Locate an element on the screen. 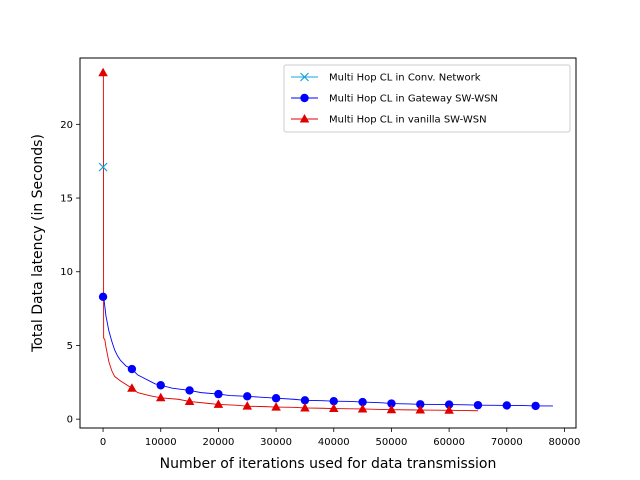 The width and height of the screenshot is (640, 480). x-tick-label: 60000 is located at coordinates (449, 442).